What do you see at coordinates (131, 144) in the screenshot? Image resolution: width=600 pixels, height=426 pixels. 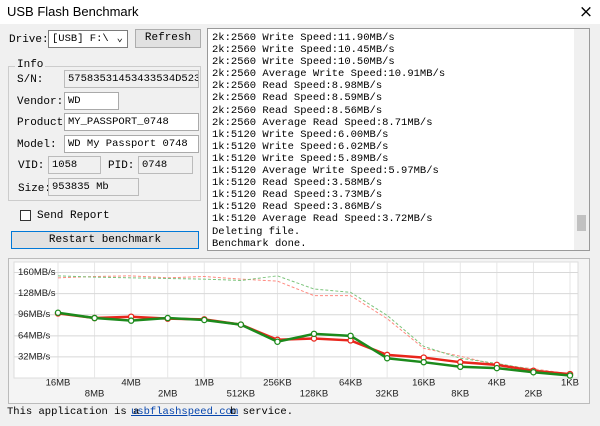 I see `field-value: WD My Passport 0748` at bounding box center [131, 144].